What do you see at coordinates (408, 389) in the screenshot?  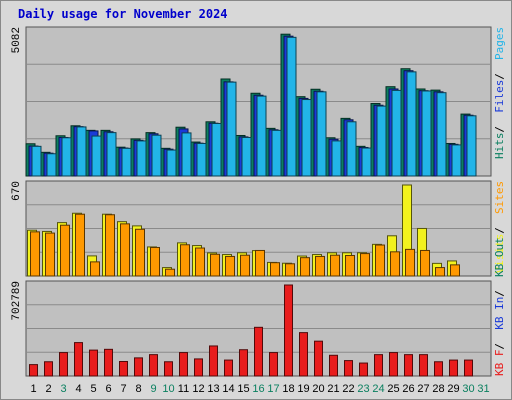 I see `day-label-26: 26` at bounding box center [408, 389].